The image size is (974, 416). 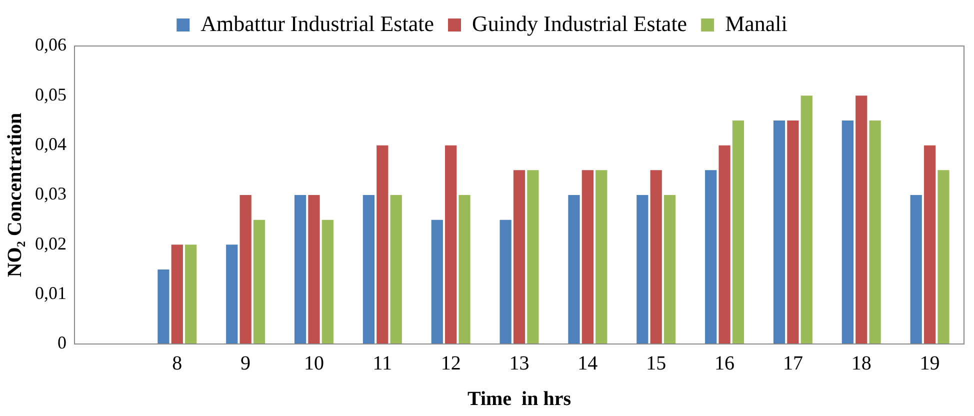 I want to click on y-tick-label: 0,02, so click(x=50, y=243).